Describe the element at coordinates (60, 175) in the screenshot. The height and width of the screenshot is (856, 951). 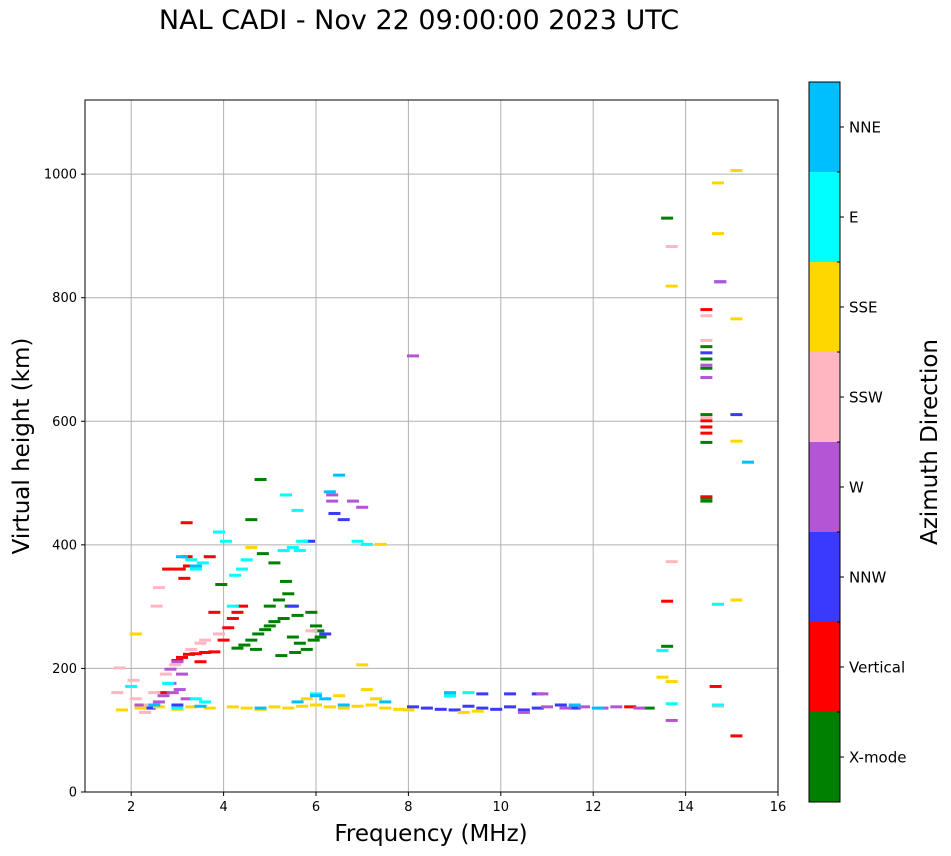
I see `y-tick-label: 1000` at that location.